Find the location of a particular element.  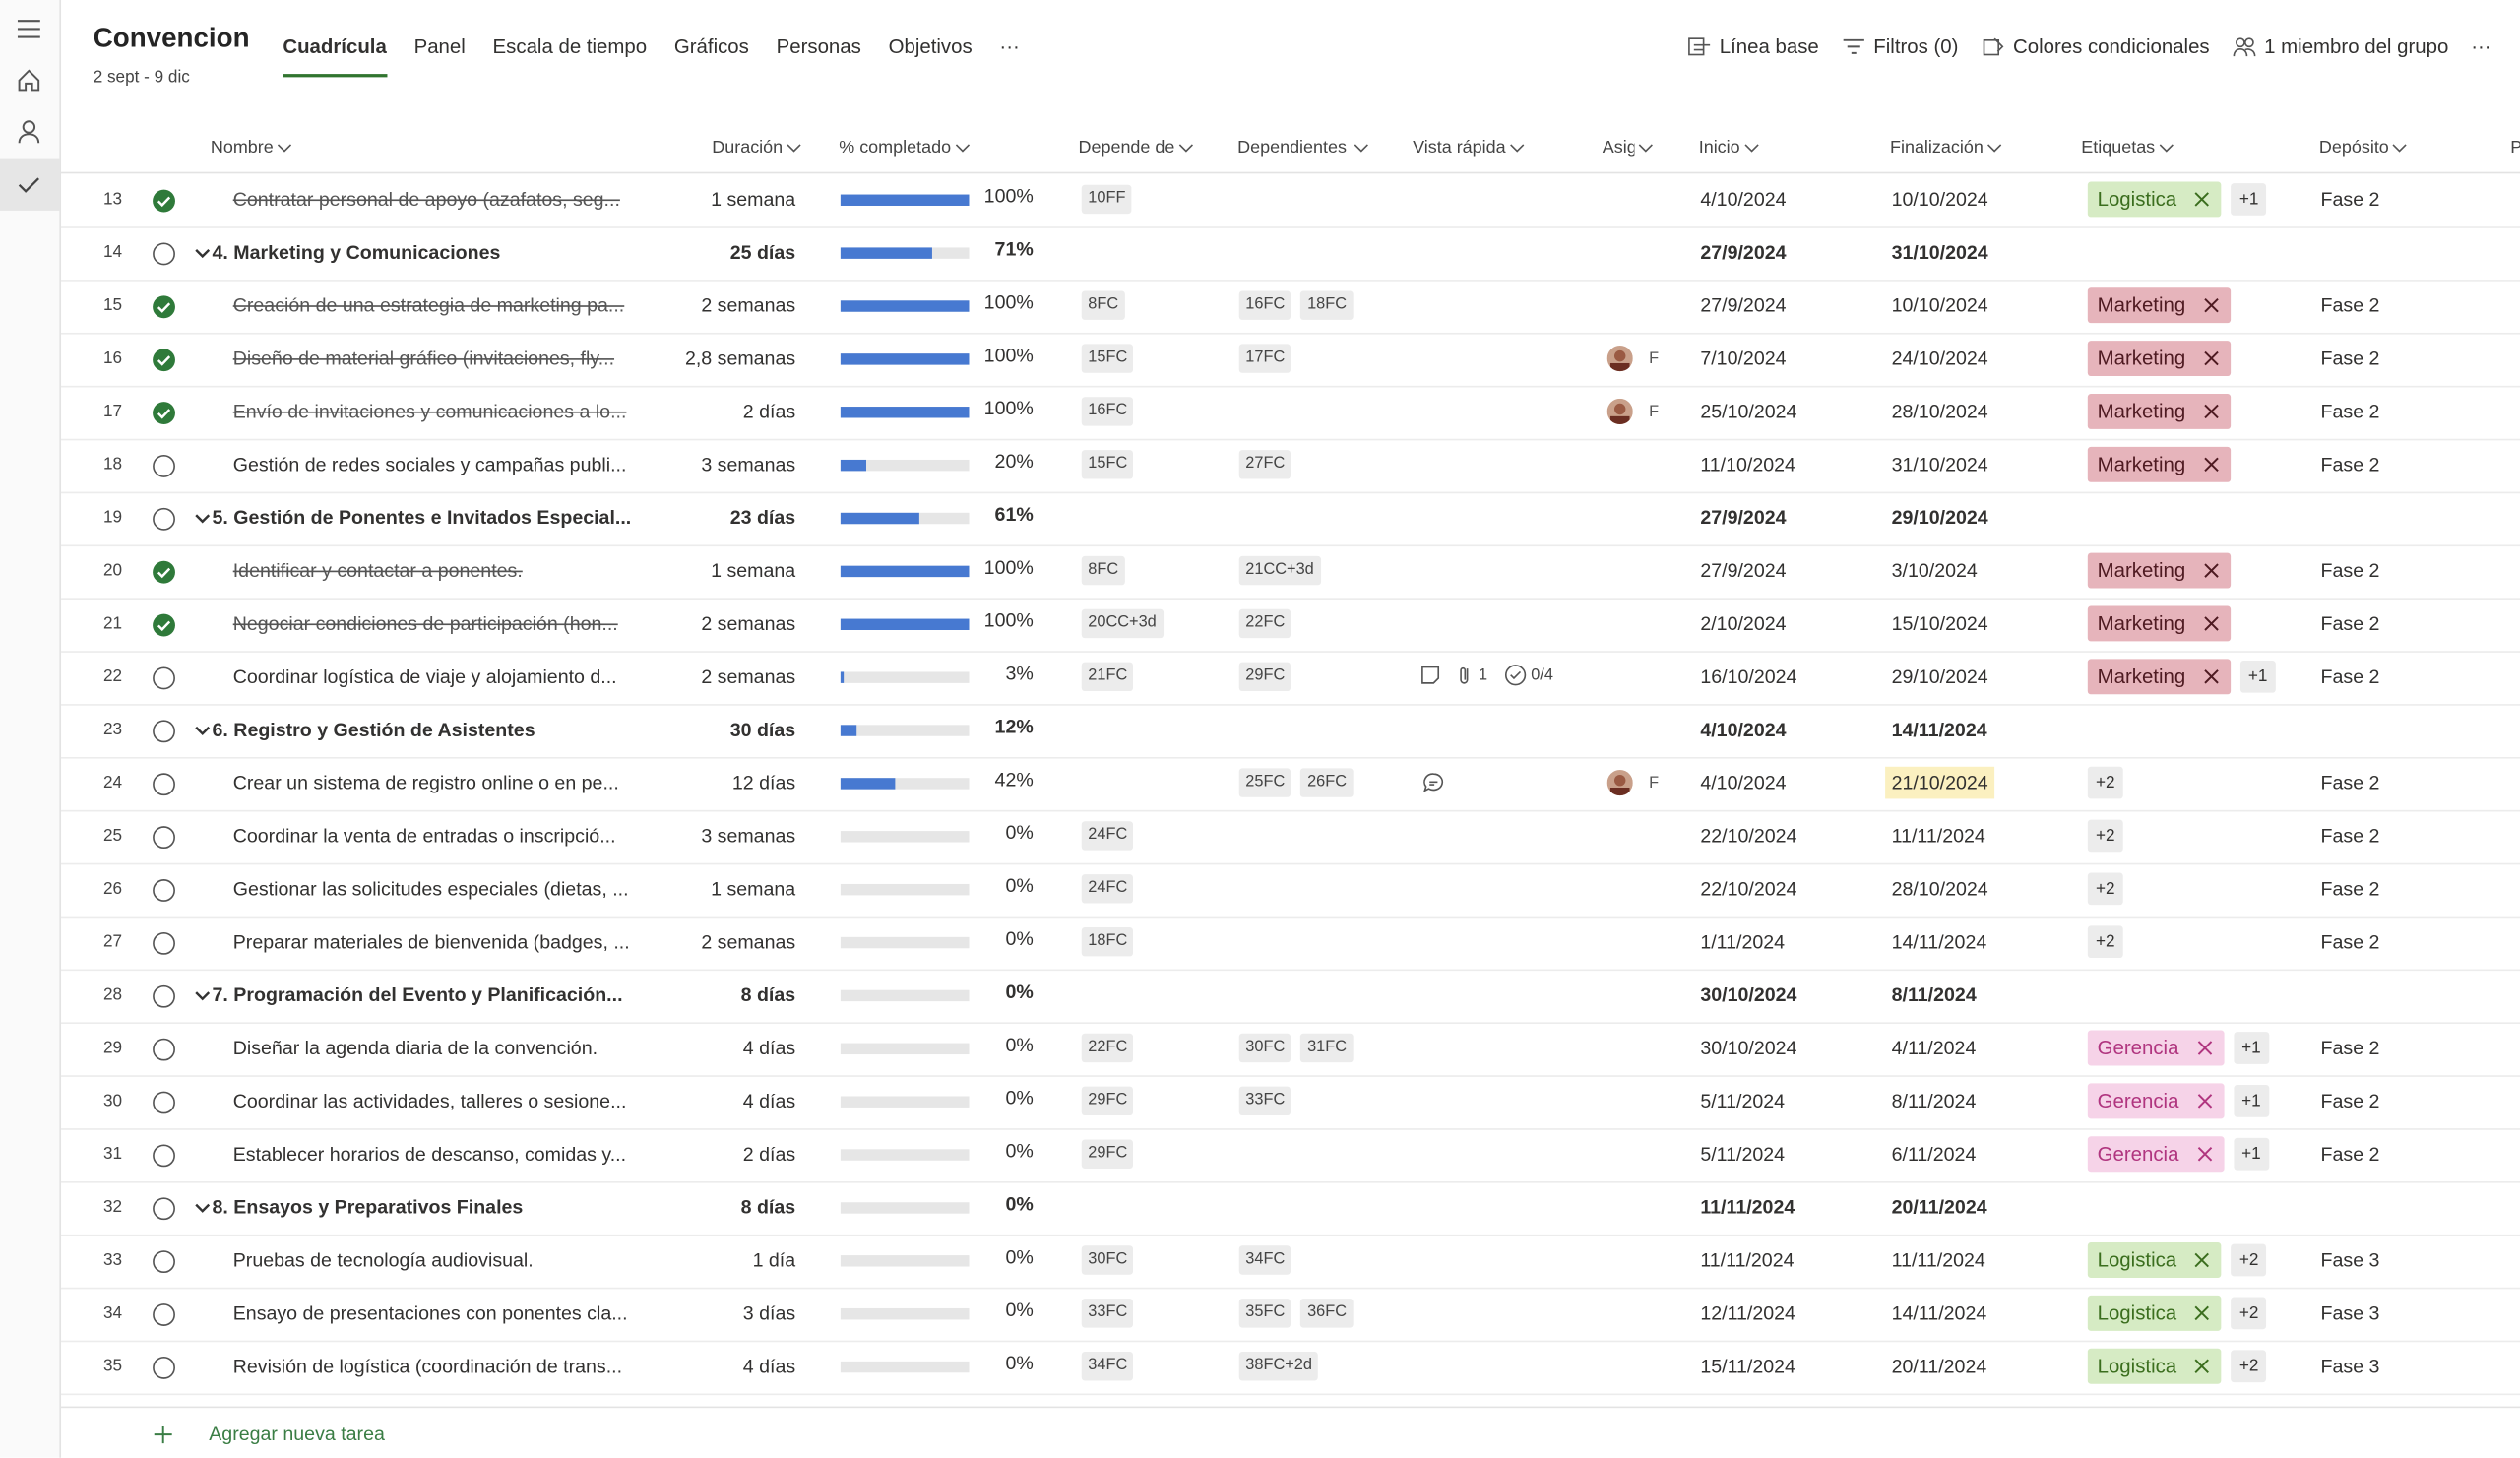

tab: Personas is located at coordinates (818, 46).